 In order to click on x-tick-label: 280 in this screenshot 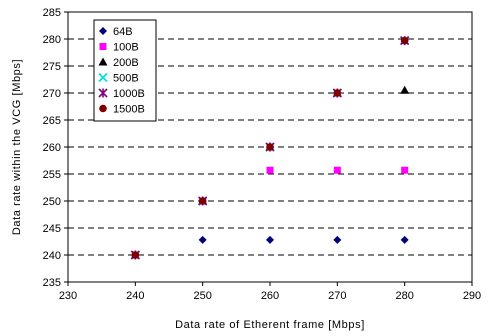, I will do `click(404, 296)`.